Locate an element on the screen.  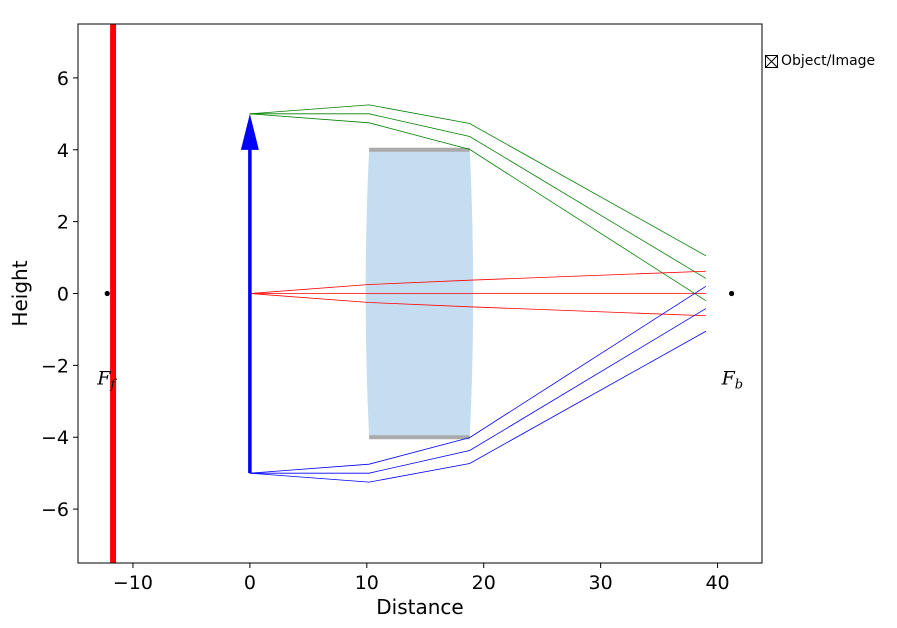
x-axis-label: Distance is located at coordinates (419, 607).